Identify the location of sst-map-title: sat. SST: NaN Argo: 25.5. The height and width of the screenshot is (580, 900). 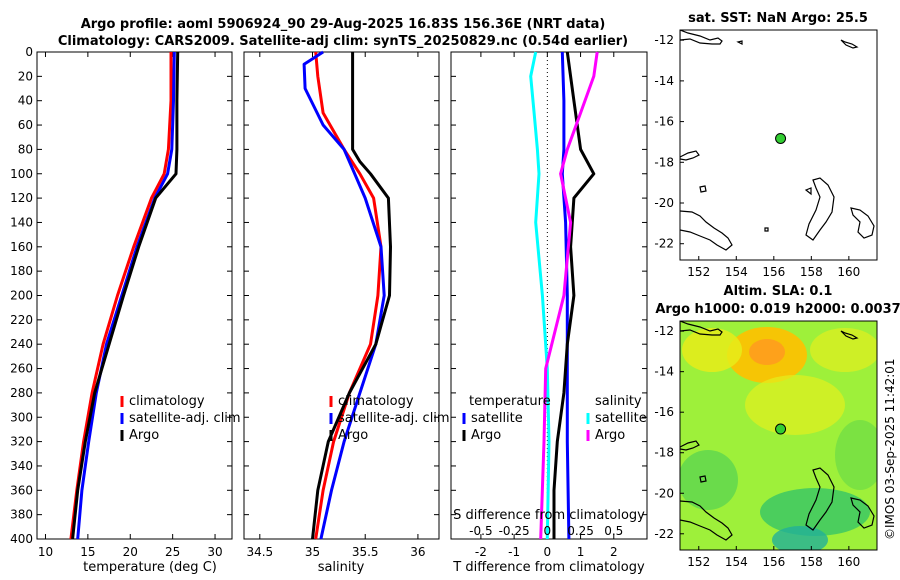
(778, 18).